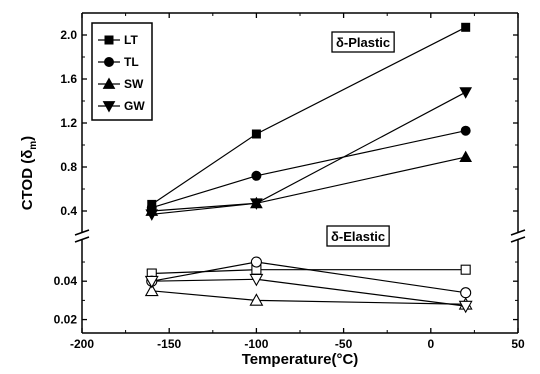  What do you see at coordinates (169, 344) in the screenshot?
I see `x-tick-label: -150` at bounding box center [169, 344].